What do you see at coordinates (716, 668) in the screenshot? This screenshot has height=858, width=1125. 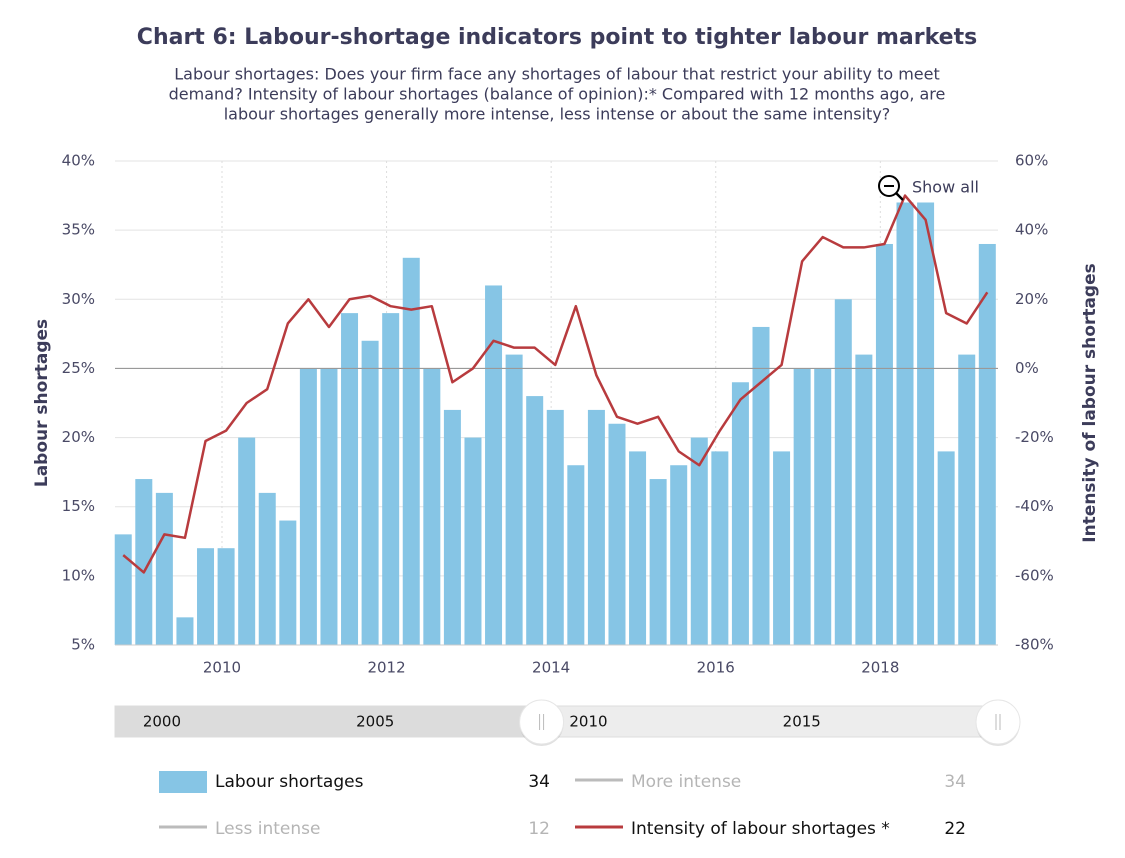 I see `x-tick-label: 2016` at bounding box center [716, 668].